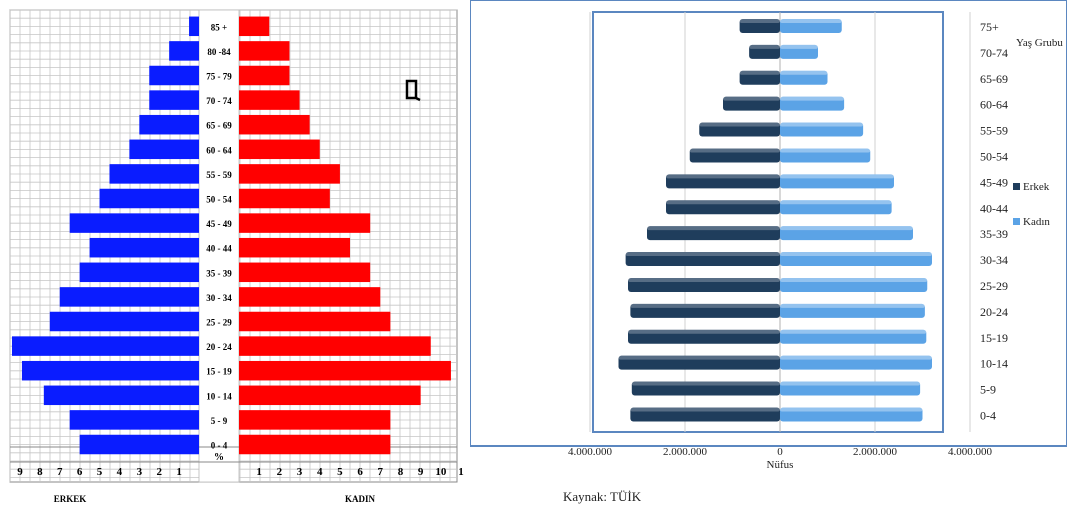  I want to click on x-tick-label: 2.000.000, so click(875, 452).